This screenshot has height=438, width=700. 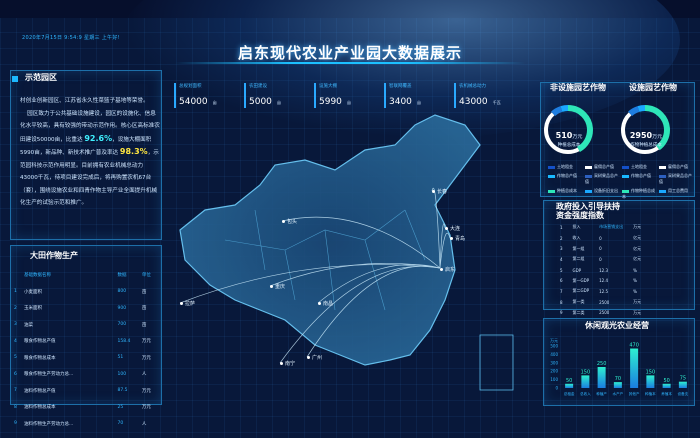 I want to click on x-tick-label: 总收入, so click(x=585, y=393).